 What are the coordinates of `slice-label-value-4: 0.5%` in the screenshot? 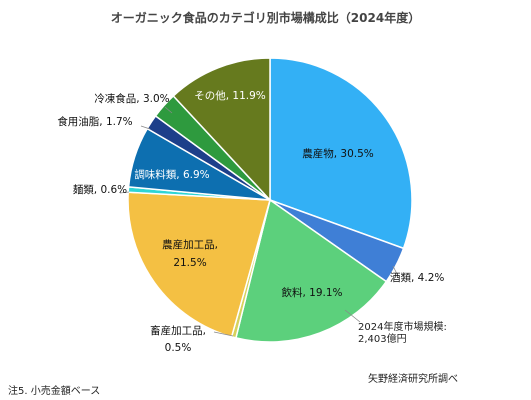 It's located at (178, 348).